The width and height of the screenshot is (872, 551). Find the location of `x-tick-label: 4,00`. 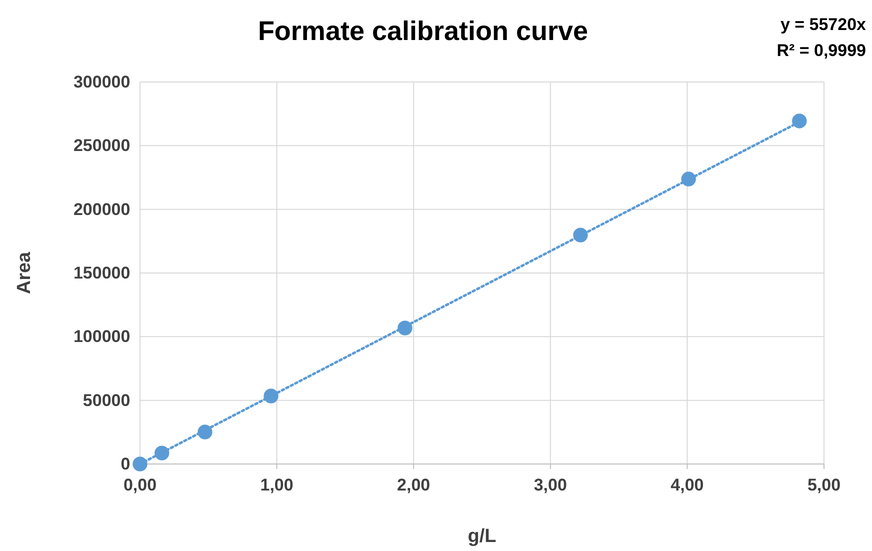

x-tick-label: 4,00 is located at coordinates (687, 485).